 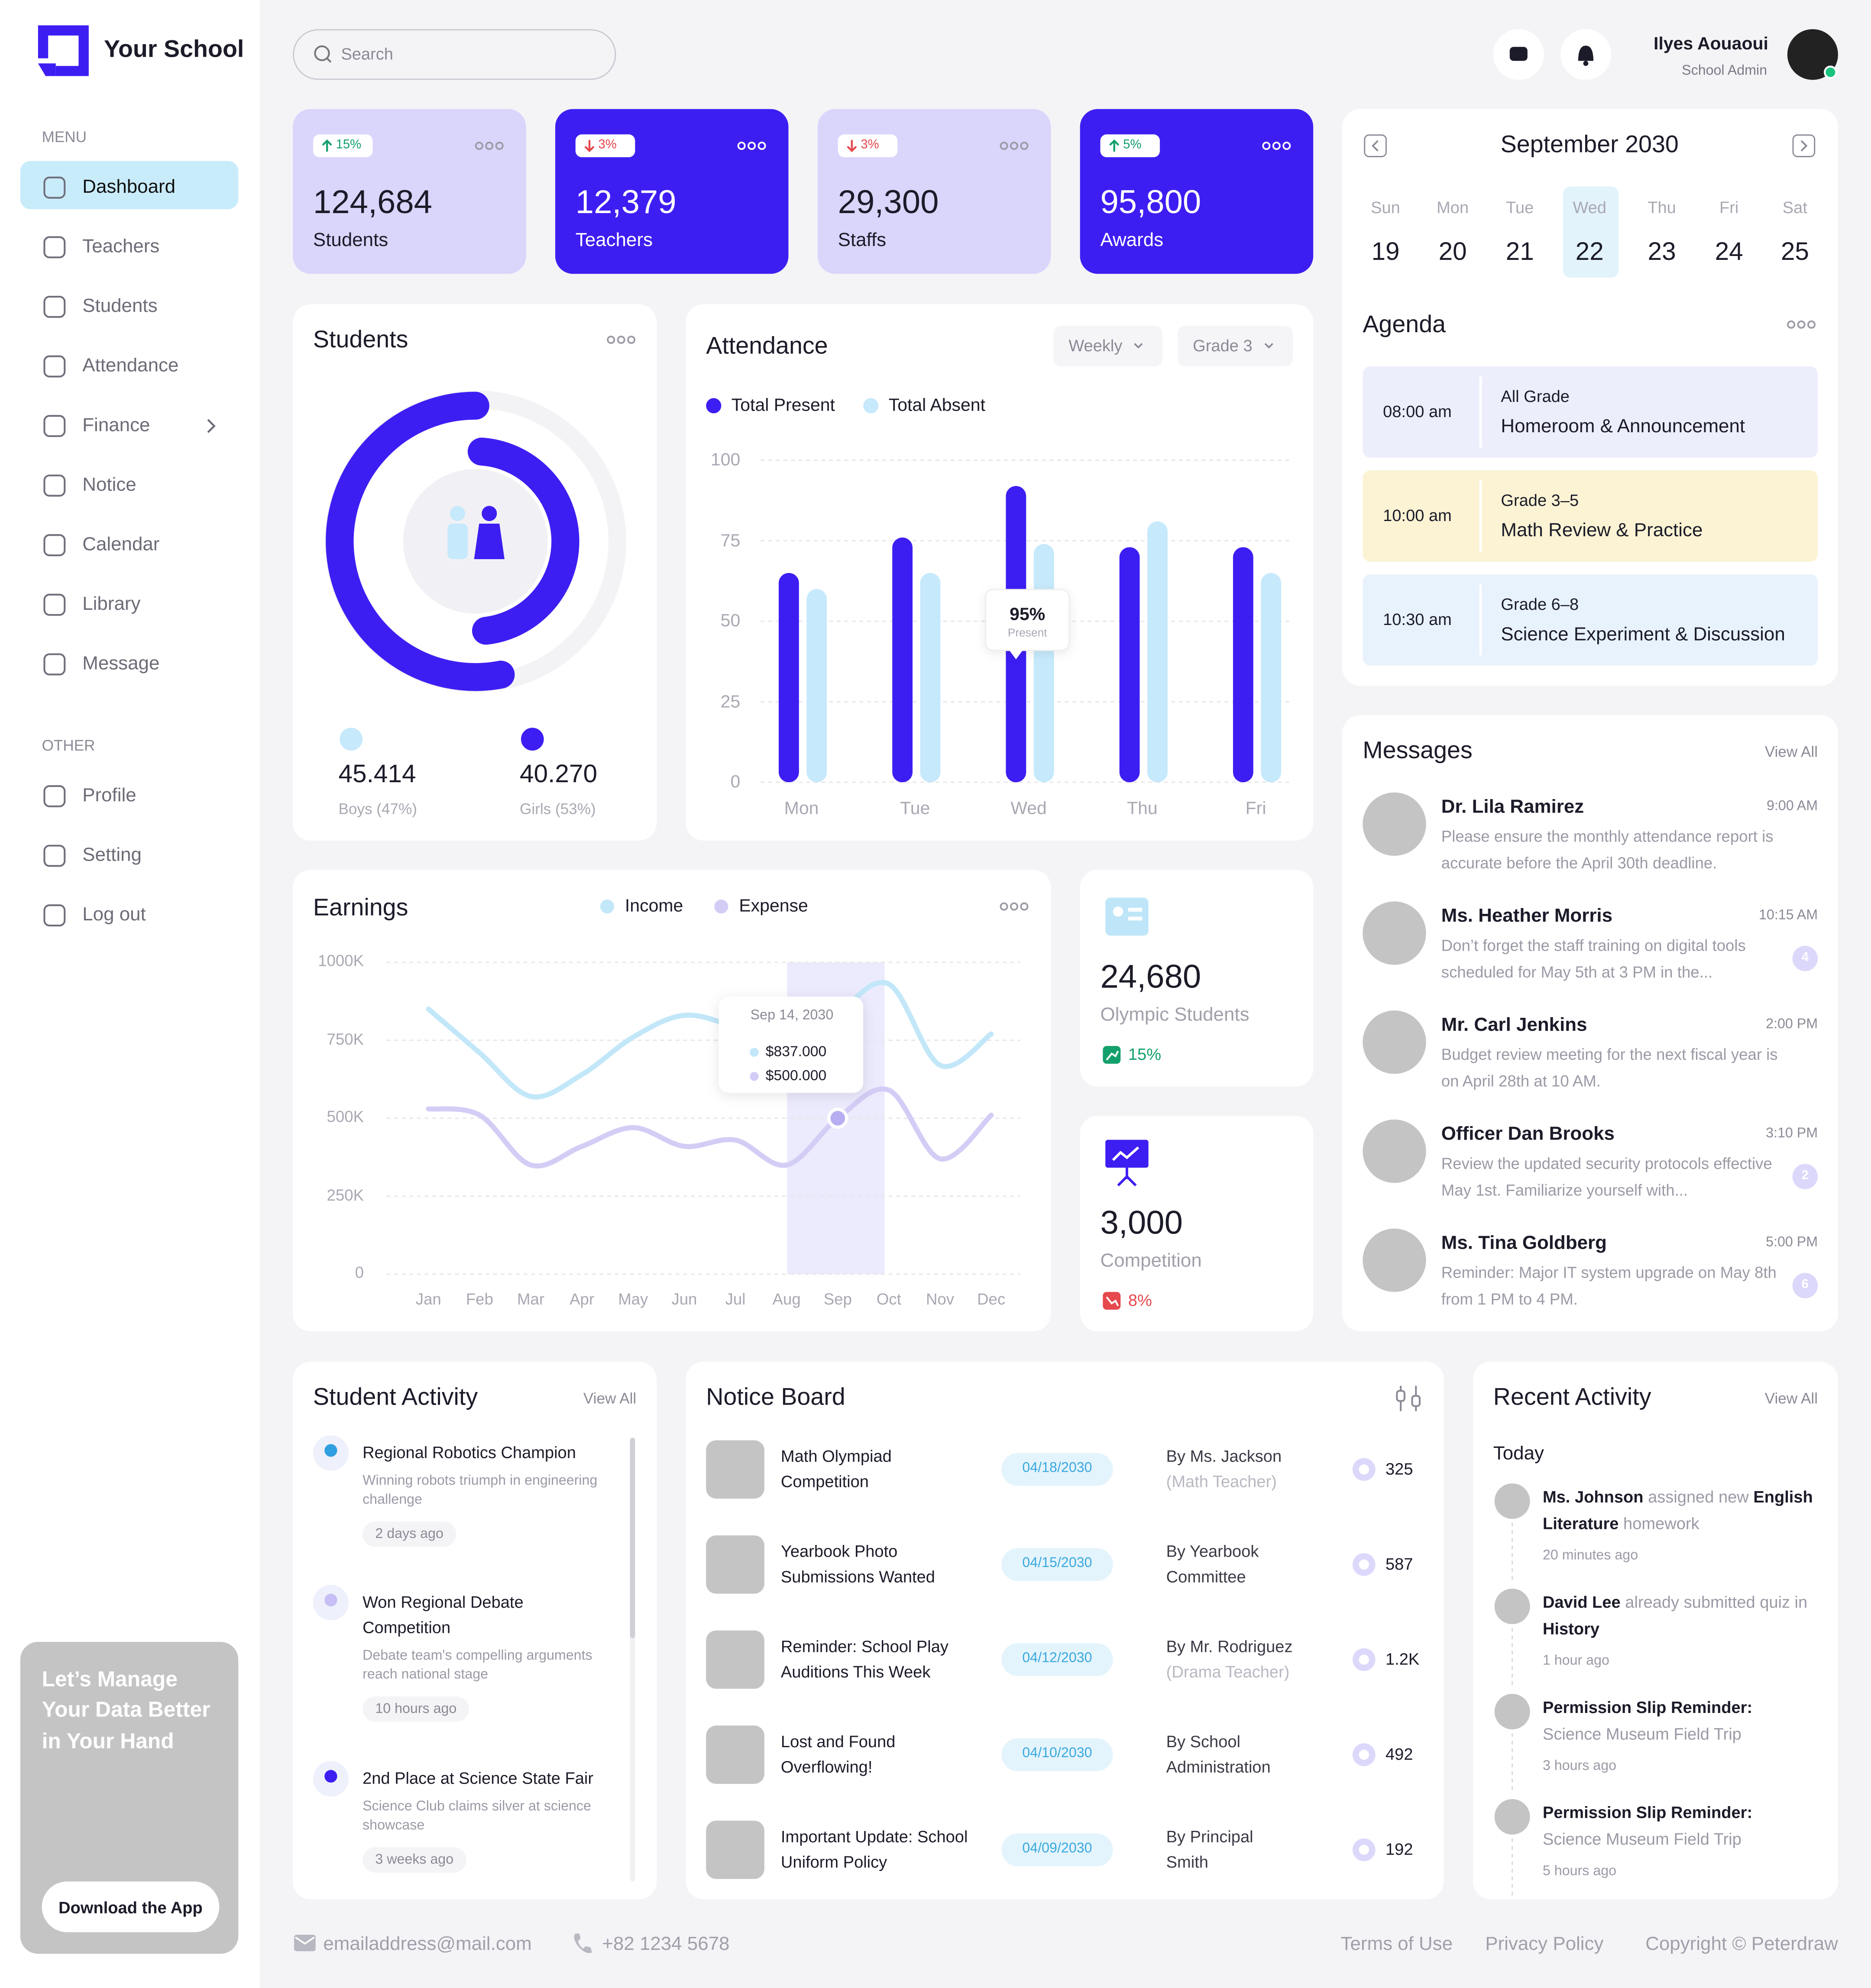 What do you see at coordinates (120, 306) in the screenshot?
I see `menu-item: Students` at bounding box center [120, 306].